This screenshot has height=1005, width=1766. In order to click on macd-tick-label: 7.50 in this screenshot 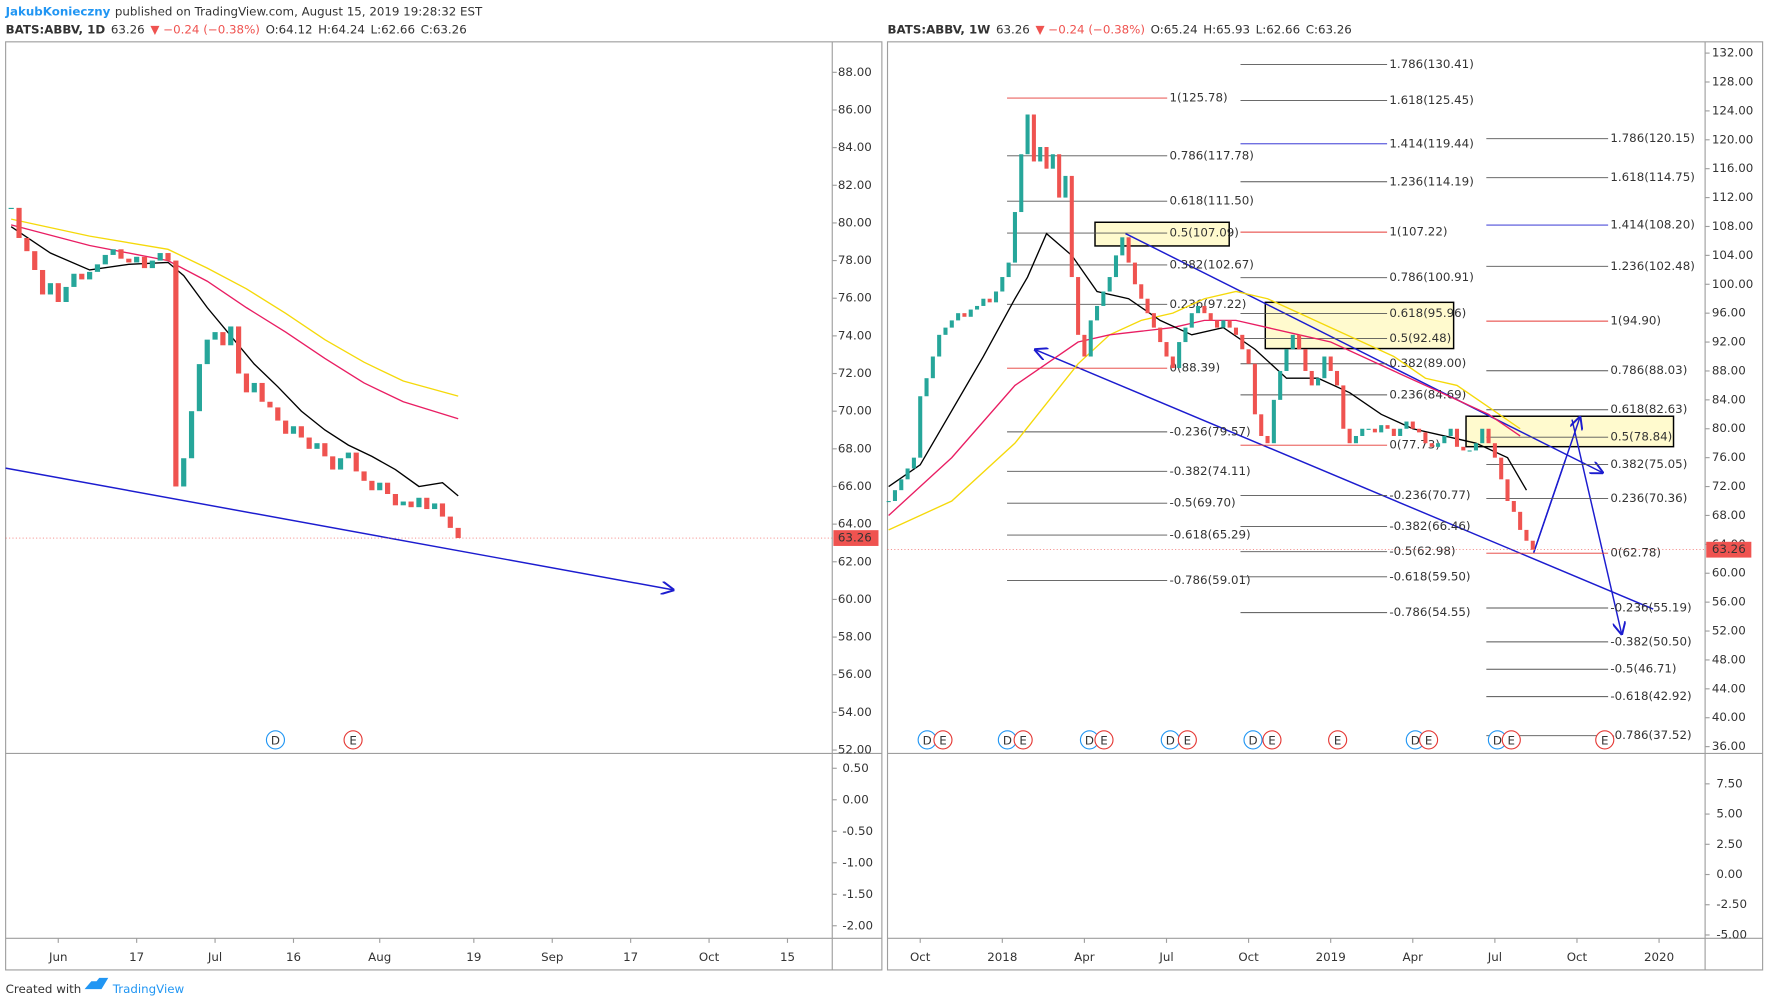, I will do `click(1729, 783)`.